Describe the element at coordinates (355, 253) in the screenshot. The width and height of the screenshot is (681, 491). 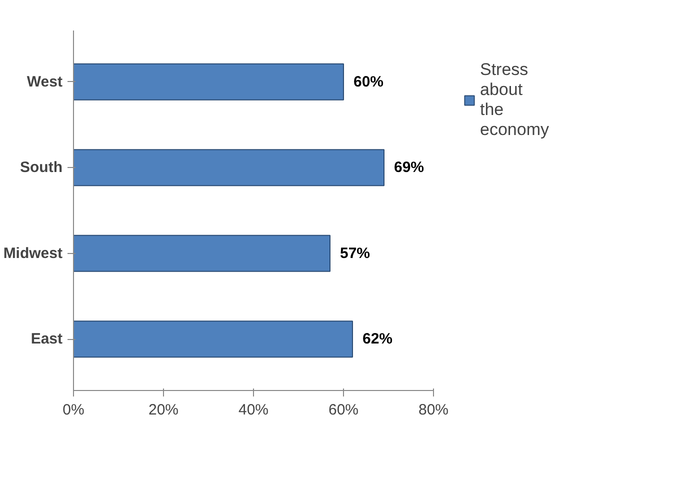
I see `text: 57%` at that location.